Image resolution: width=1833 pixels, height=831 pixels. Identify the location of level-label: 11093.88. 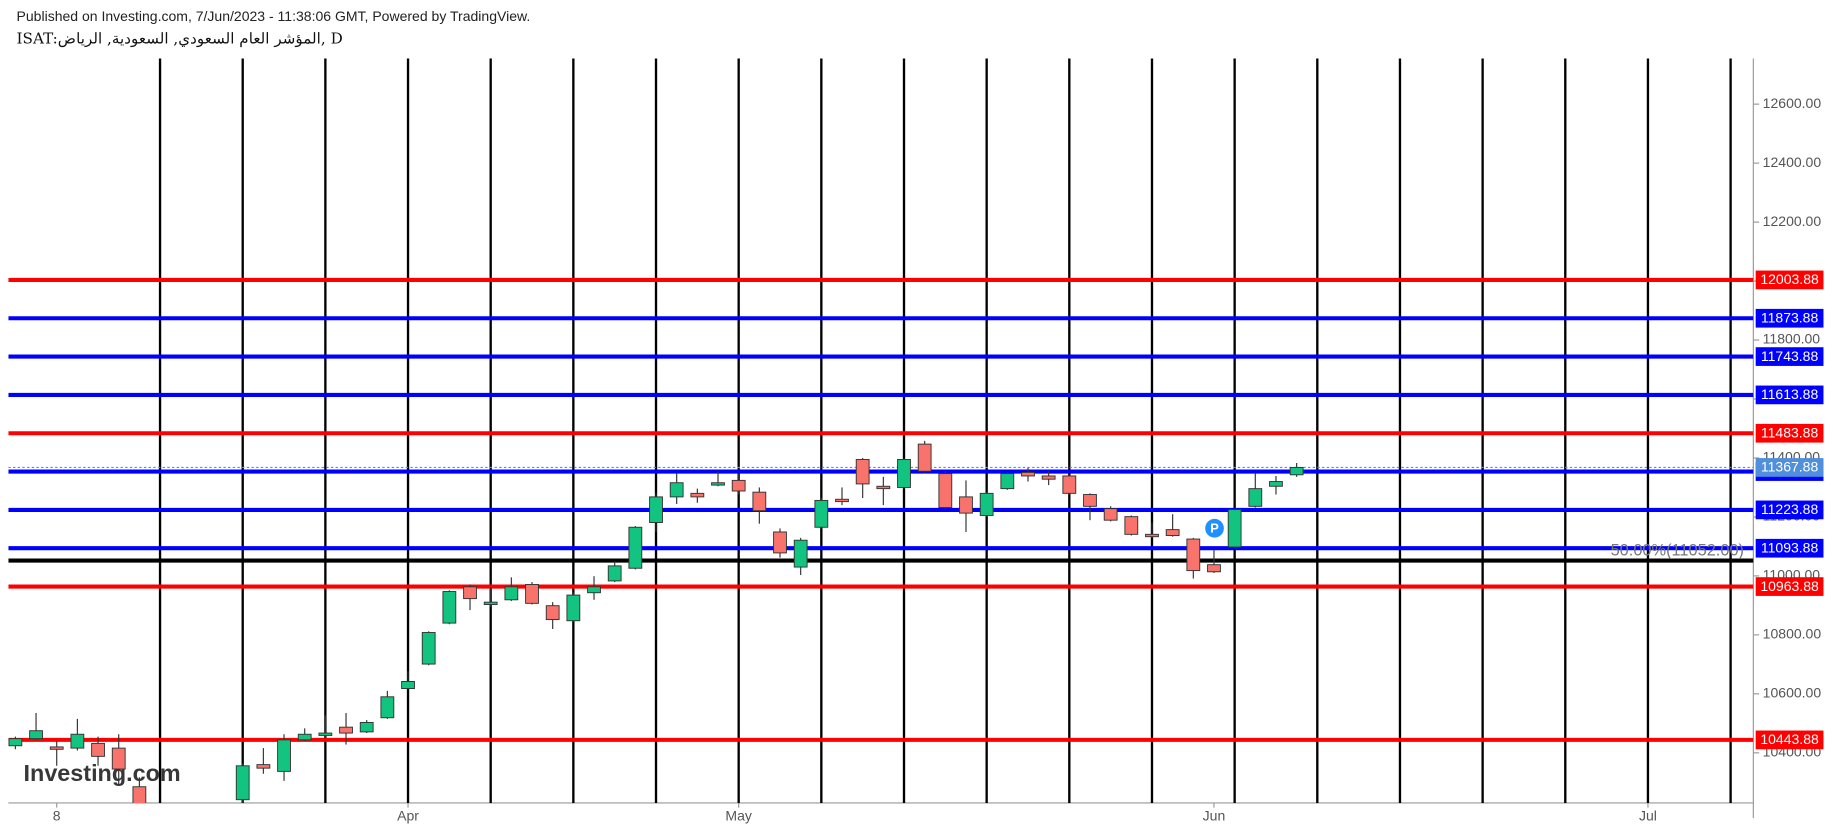
(1790, 548).